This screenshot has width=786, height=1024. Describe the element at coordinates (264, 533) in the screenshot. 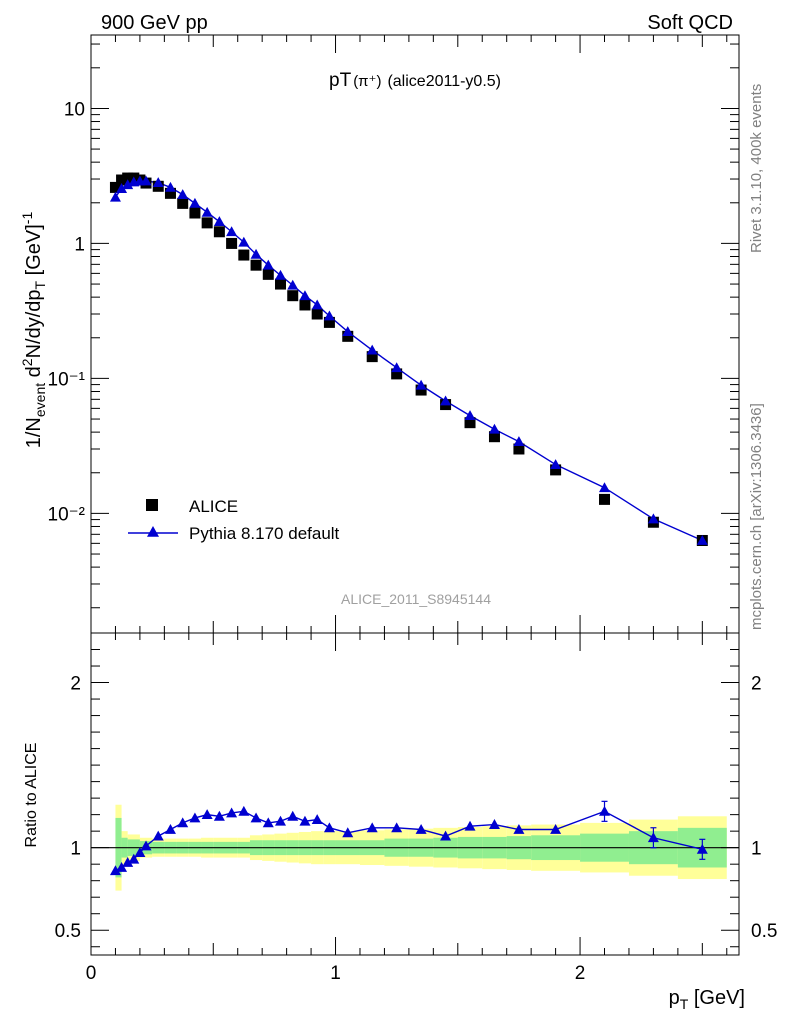

I see `legend-pythia-label: Pythia 8.170 default` at that location.